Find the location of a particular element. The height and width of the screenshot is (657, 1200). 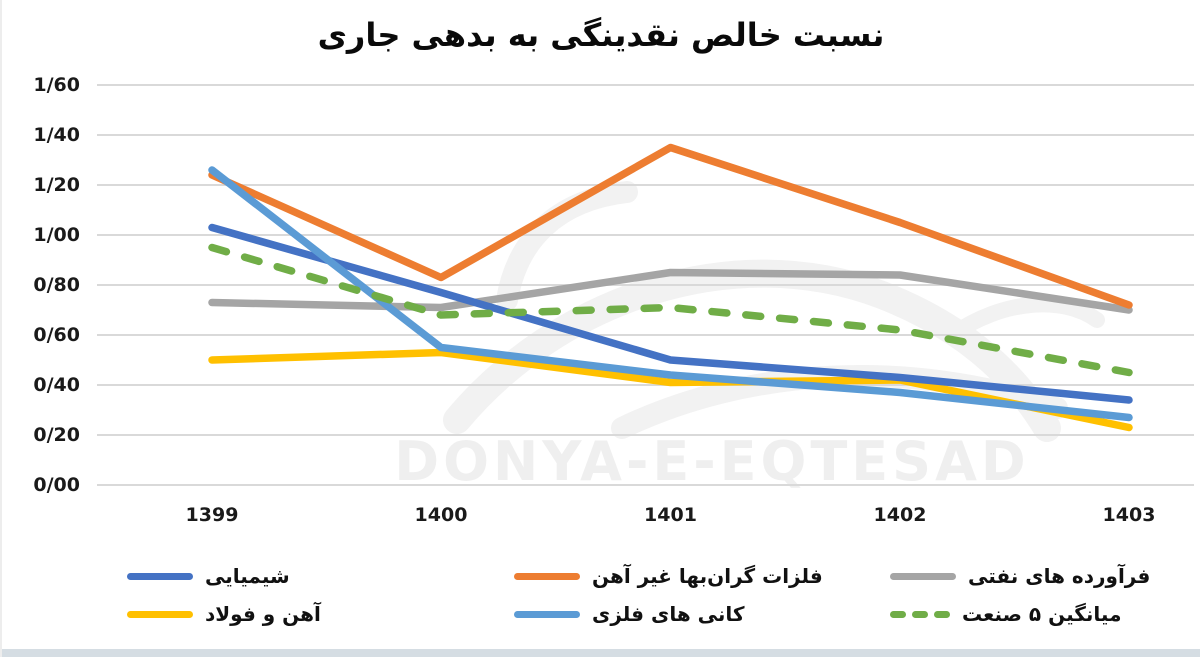

legend-item-chemical: شیمیایی is located at coordinates (208, 576).